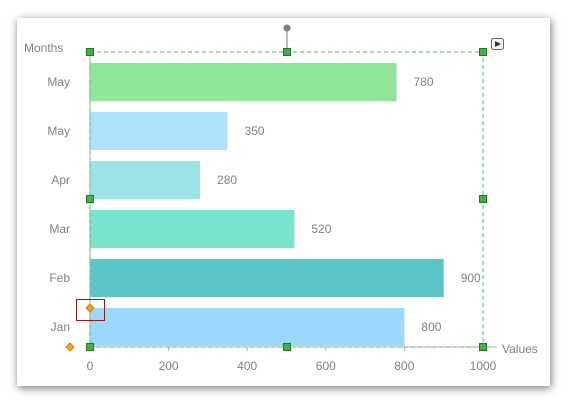  Describe the element at coordinates (247, 366) in the screenshot. I see `x-tick-label: 400` at that location.